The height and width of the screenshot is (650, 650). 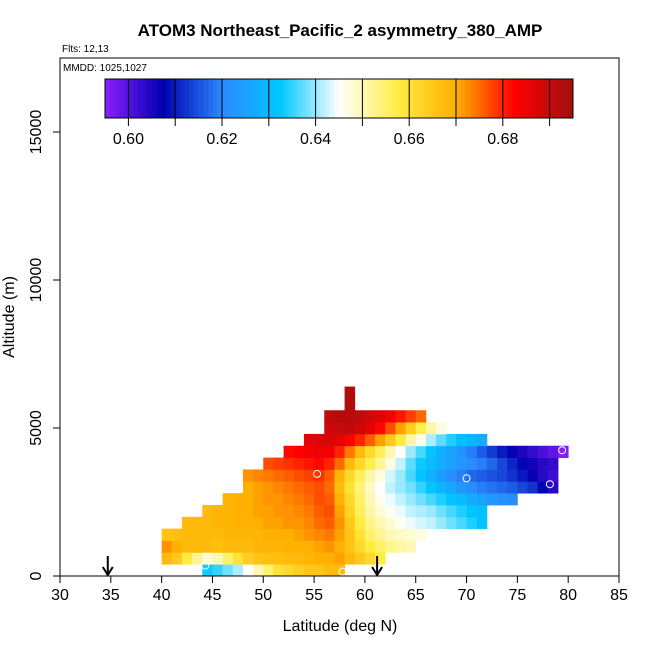 What do you see at coordinates (213, 595) in the screenshot?
I see `x-tick-label: 45` at bounding box center [213, 595].